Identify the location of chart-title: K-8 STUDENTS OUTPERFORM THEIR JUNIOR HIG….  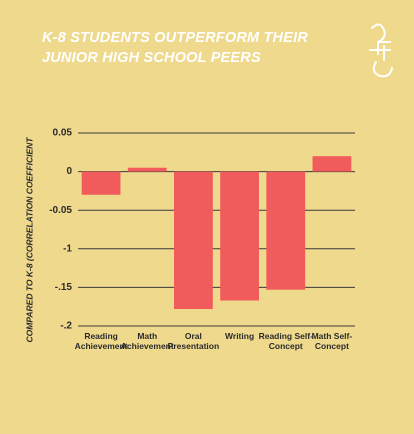
(175, 48).